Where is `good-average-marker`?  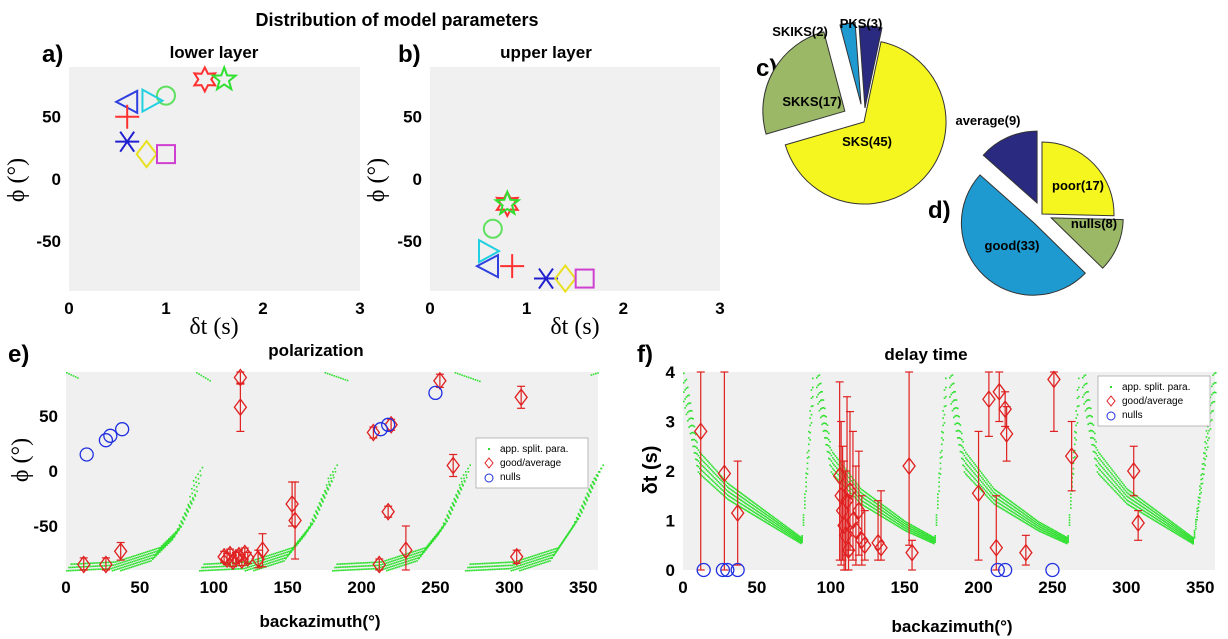 good-average-marker is located at coordinates (856, 530).